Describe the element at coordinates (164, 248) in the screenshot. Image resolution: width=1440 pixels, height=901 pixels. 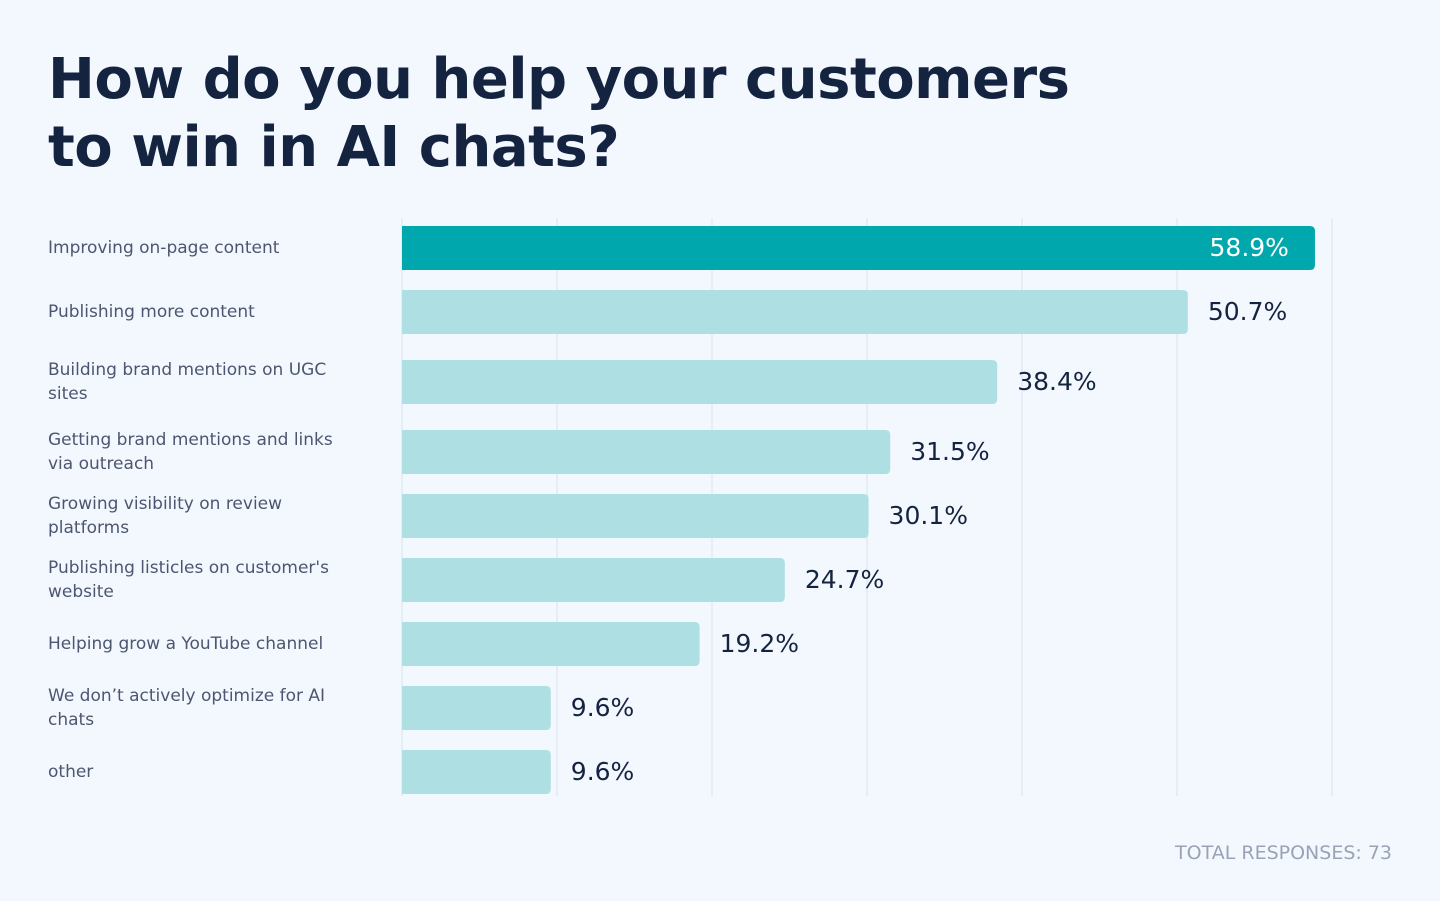
I see `category-label: Improving on-page content` at that location.